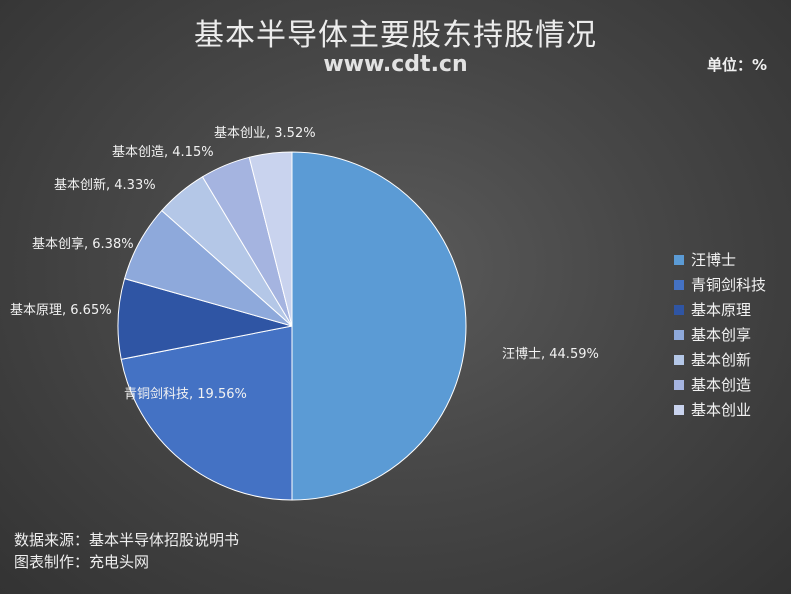  I want to click on legend-item: 基本创业, so click(720, 409).